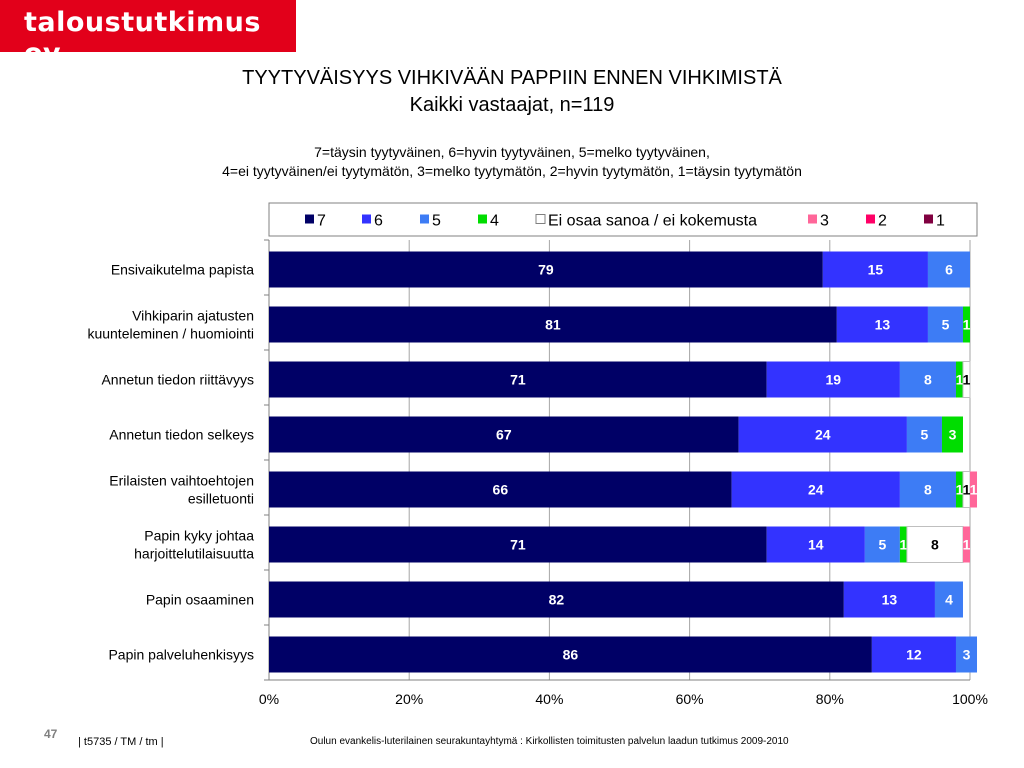  I want to click on category-label: Annetun tiedon selkeys, so click(181, 435).